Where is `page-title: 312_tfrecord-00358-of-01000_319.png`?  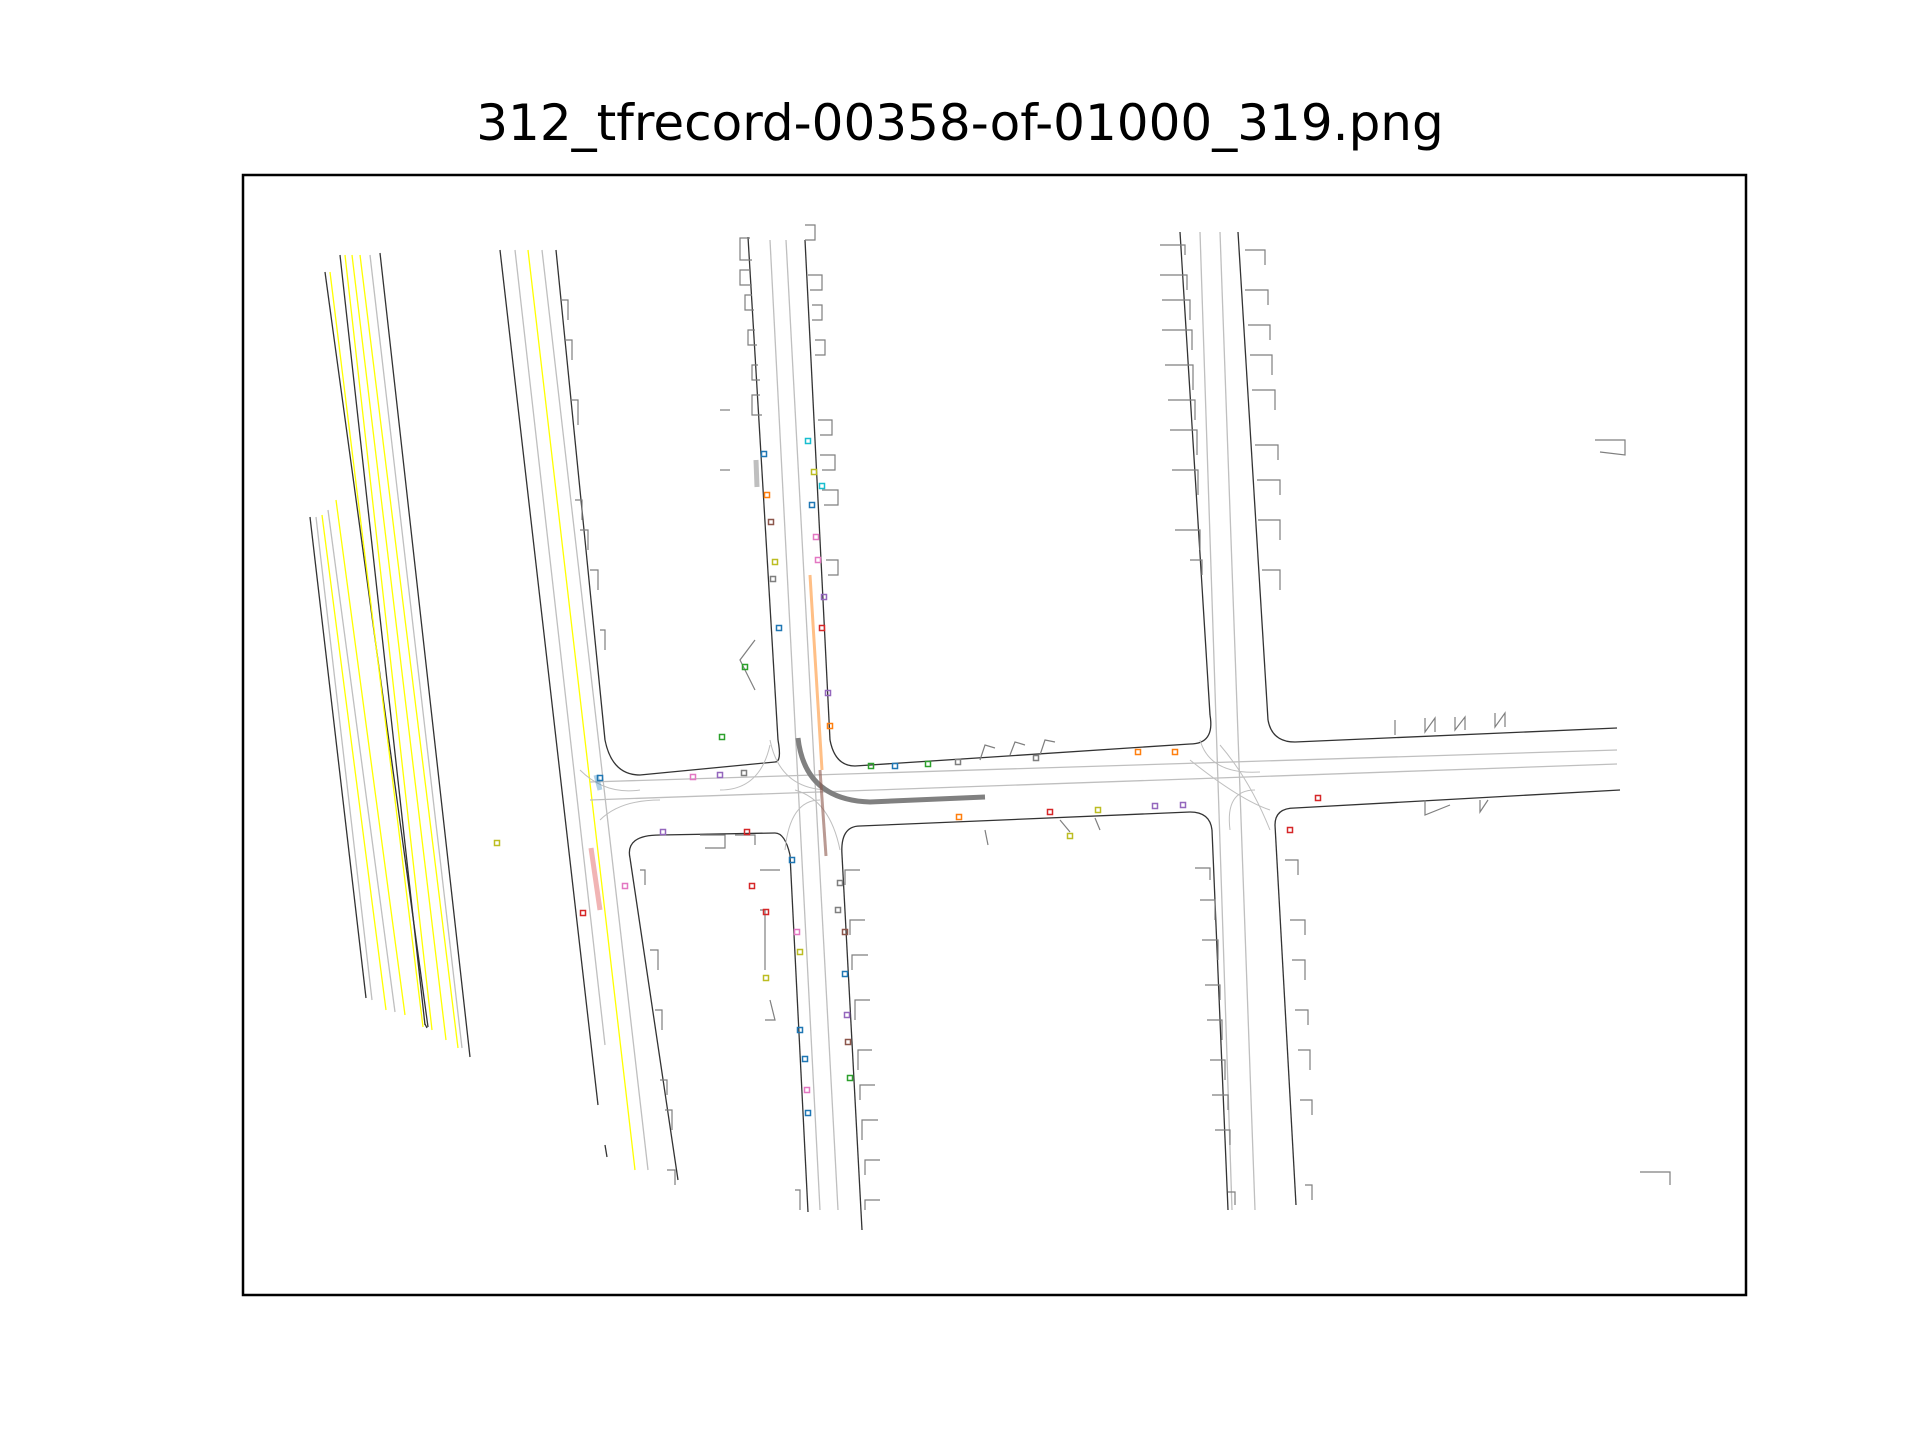 page-title: 312_tfrecord-00358-of-01000_319.png is located at coordinates (960, 123).